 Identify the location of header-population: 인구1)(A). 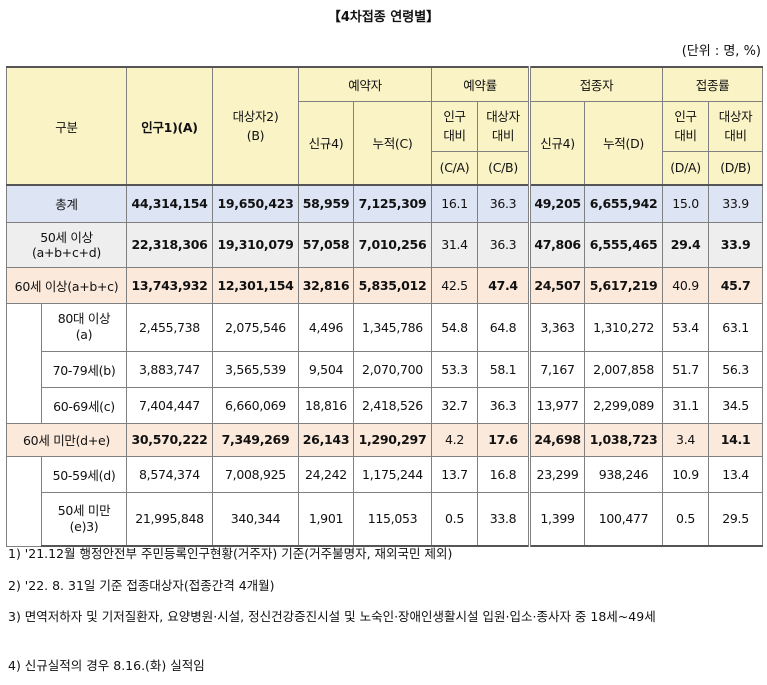
(169, 126).